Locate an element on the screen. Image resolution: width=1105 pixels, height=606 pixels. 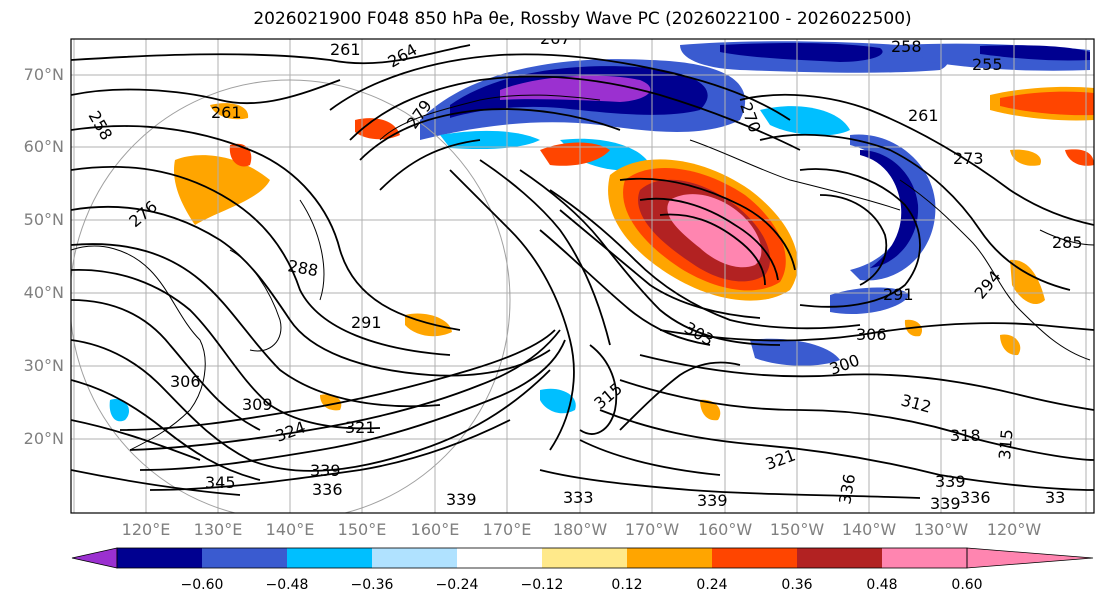
contour-label: 318 is located at coordinates (965, 435).